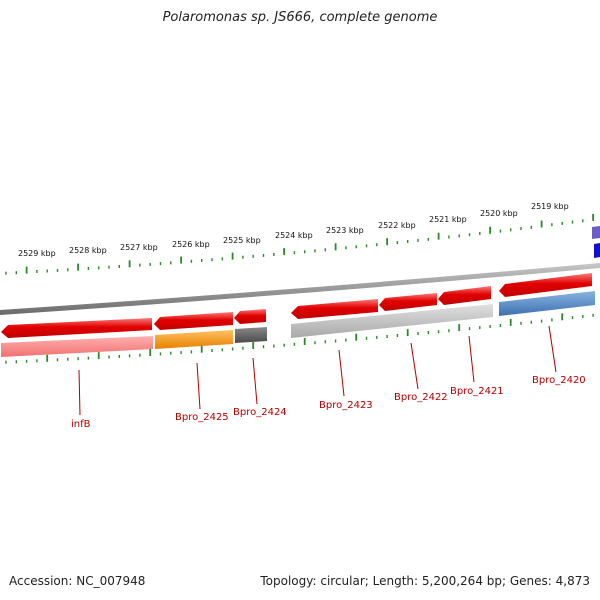  What do you see at coordinates (81, 424) in the screenshot?
I see `gene-label-infB: infB` at bounding box center [81, 424].